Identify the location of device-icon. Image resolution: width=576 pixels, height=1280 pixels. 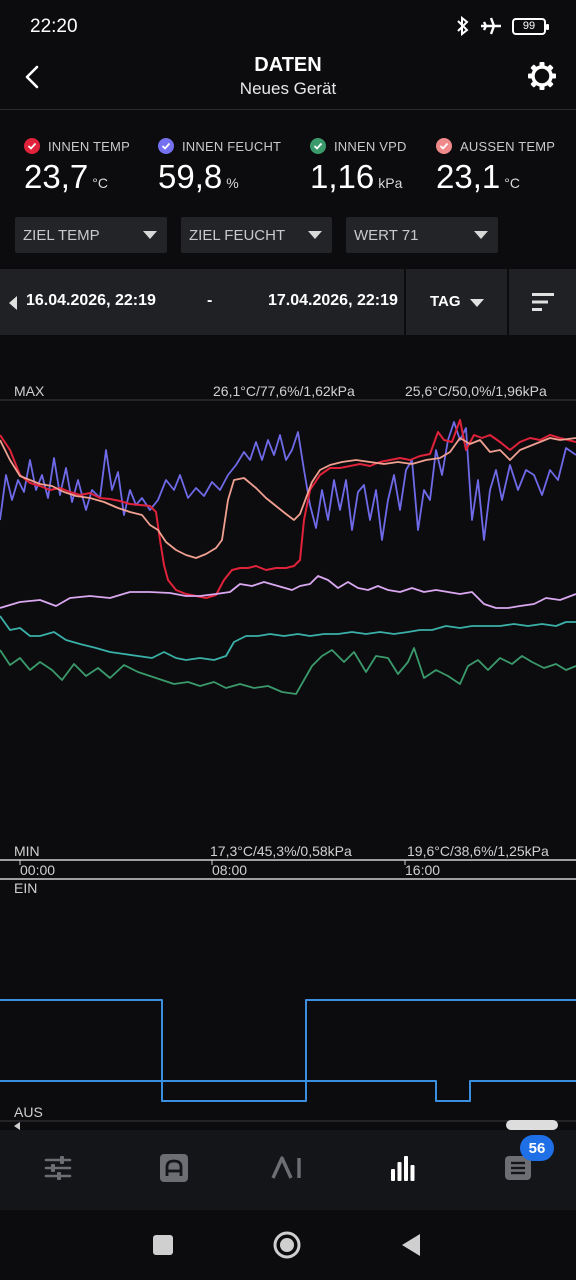
(174, 1168).